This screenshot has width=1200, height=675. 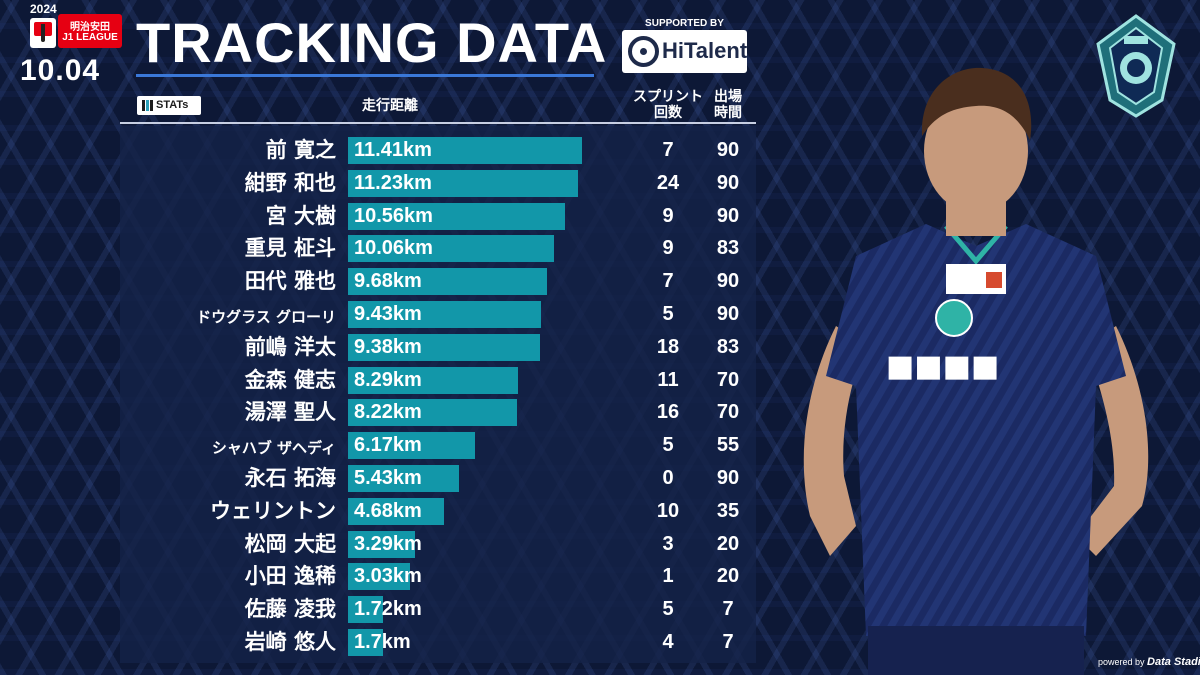 I want to click on distance-label: 1.7km, so click(x=382, y=642).